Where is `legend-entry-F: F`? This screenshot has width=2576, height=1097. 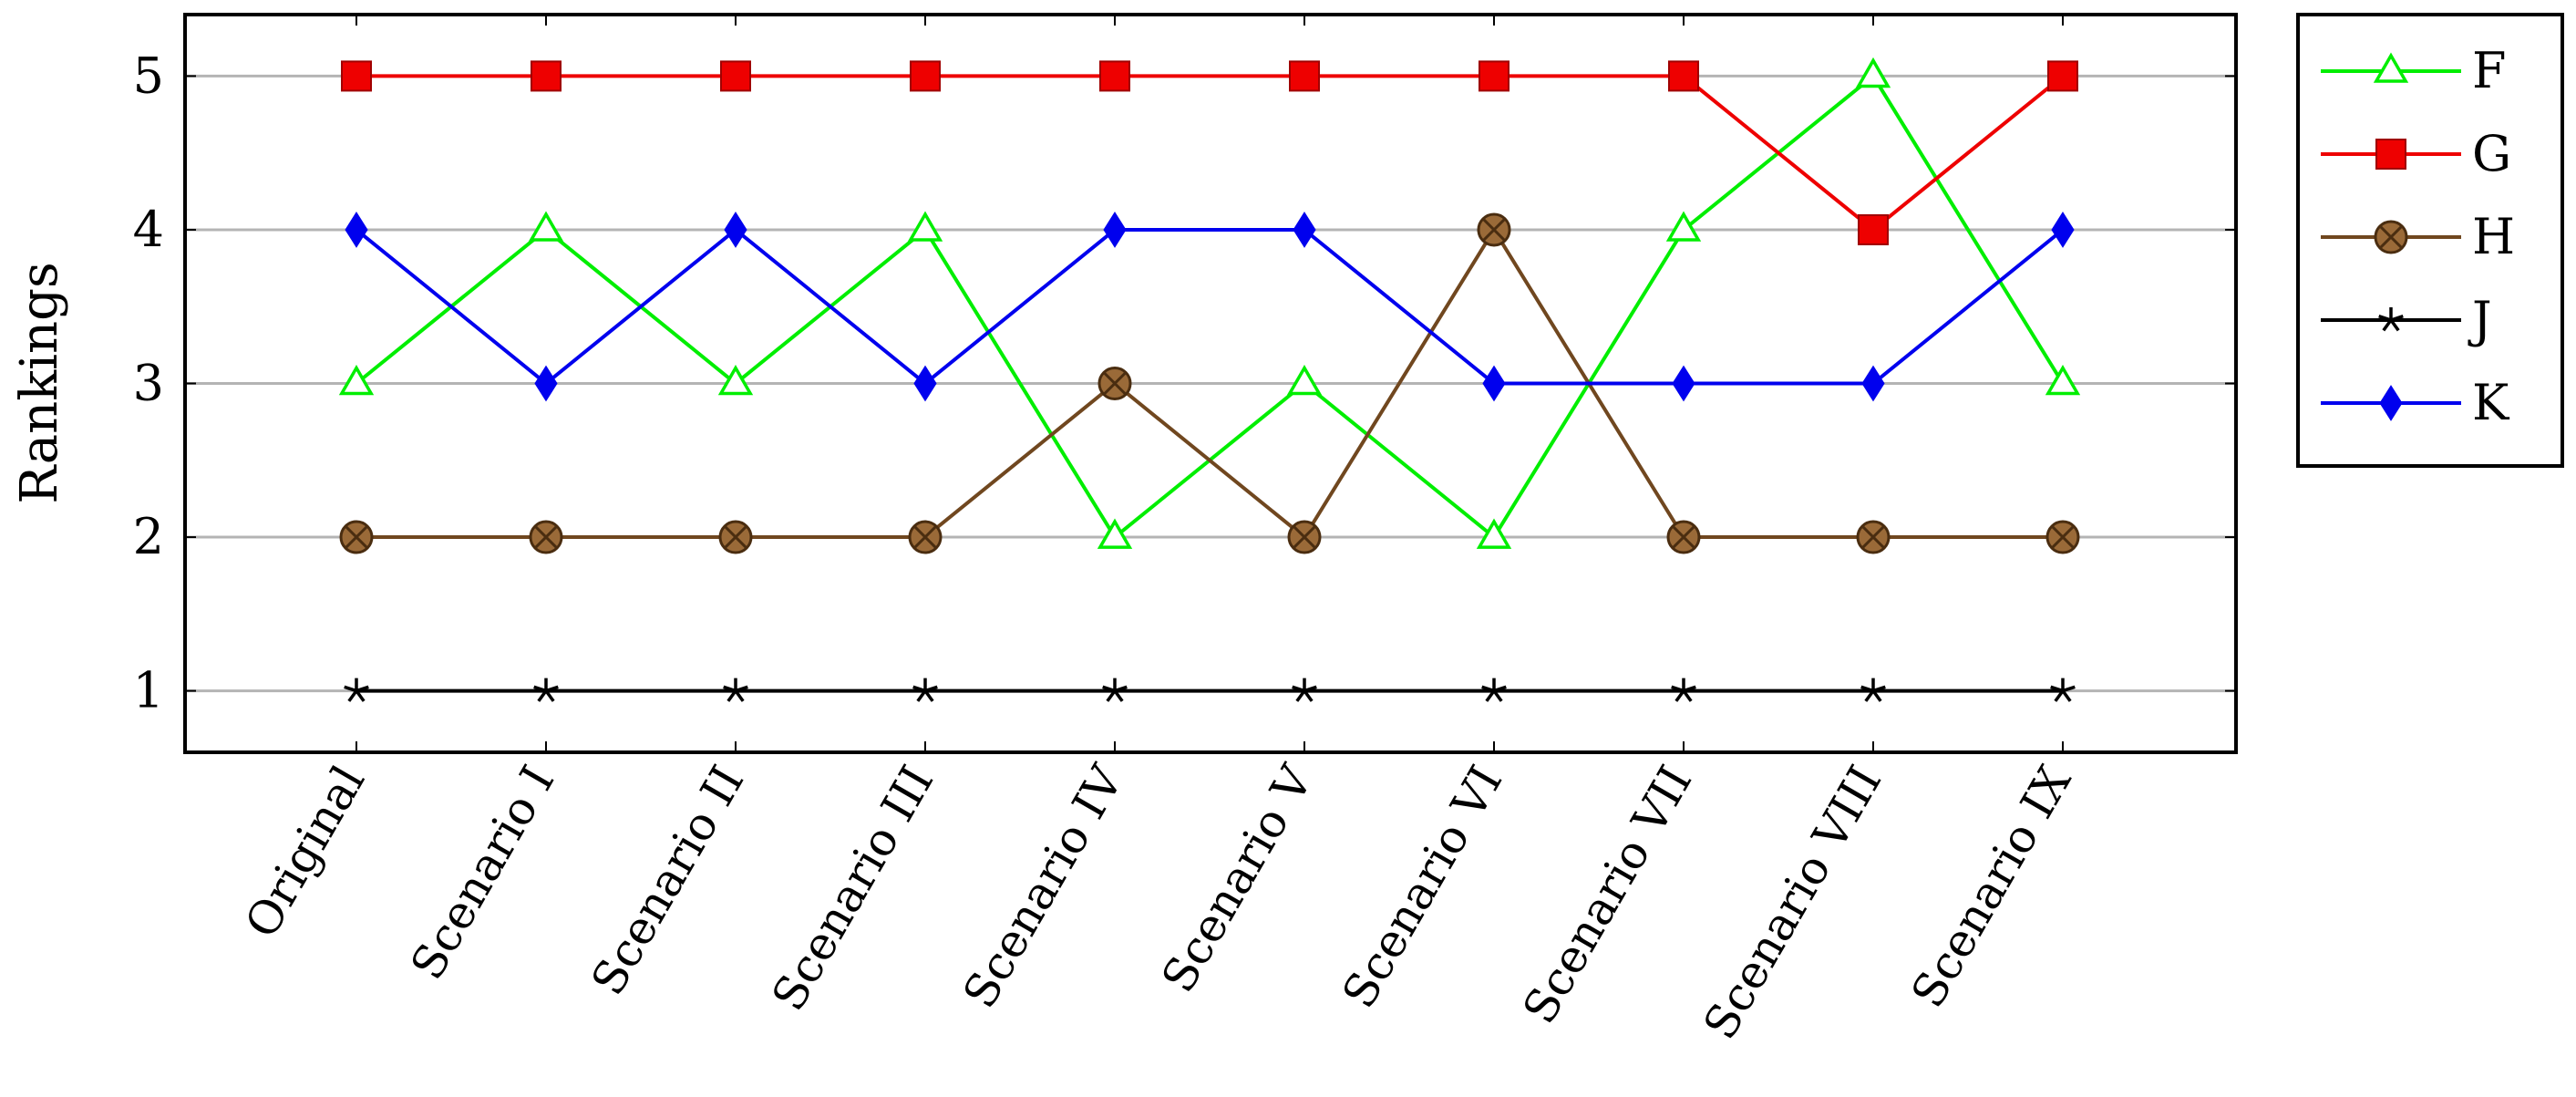 legend-entry-F: F is located at coordinates (2413, 70).